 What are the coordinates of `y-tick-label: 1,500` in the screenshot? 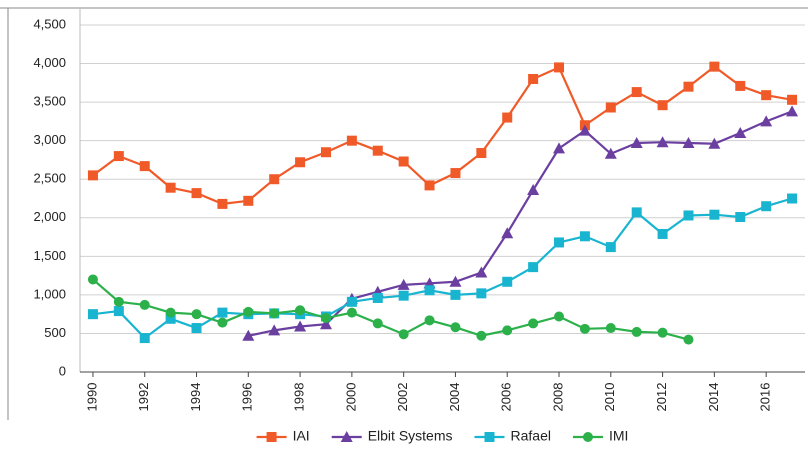 It's located at (49, 255).